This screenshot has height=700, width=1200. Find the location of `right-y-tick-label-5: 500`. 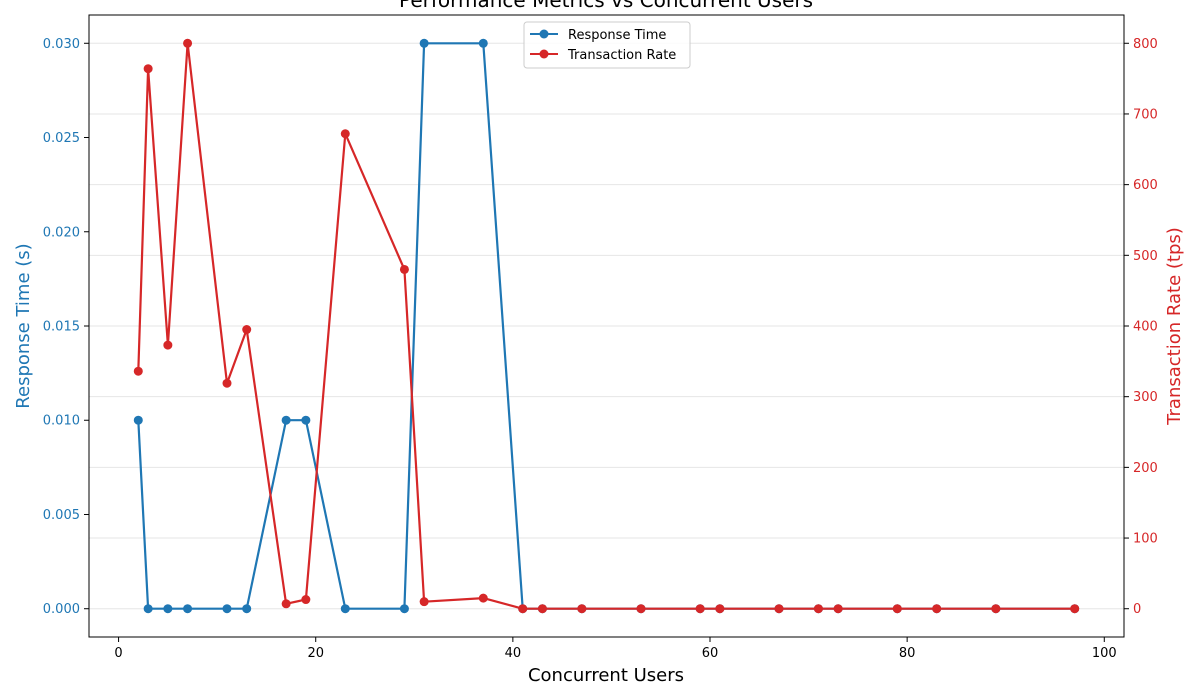

right-y-tick-label-5: 500 is located at coordinates (1145, 256).